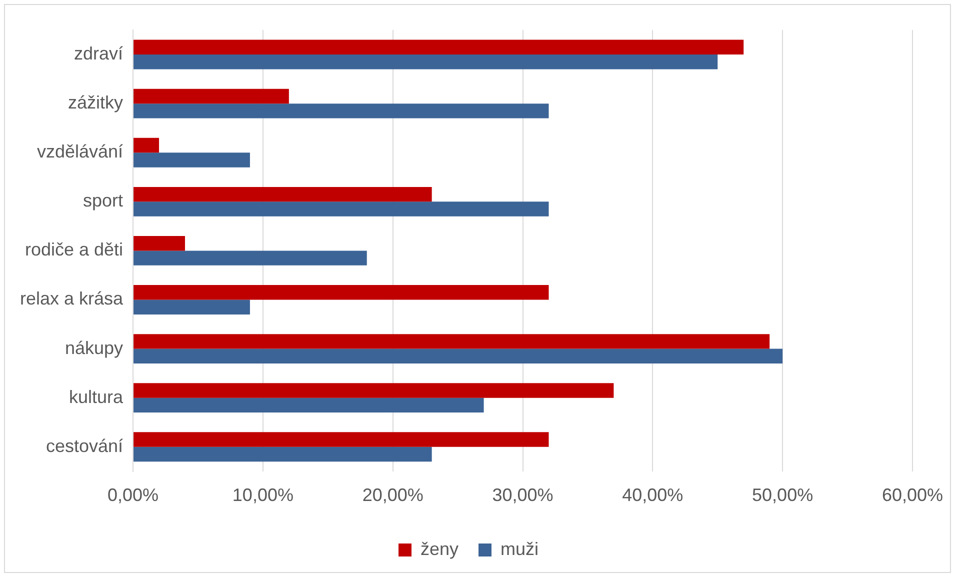  Describe the element at coordinates (519, 548) in the screenshot. I see `legend-label: muži` at that location.